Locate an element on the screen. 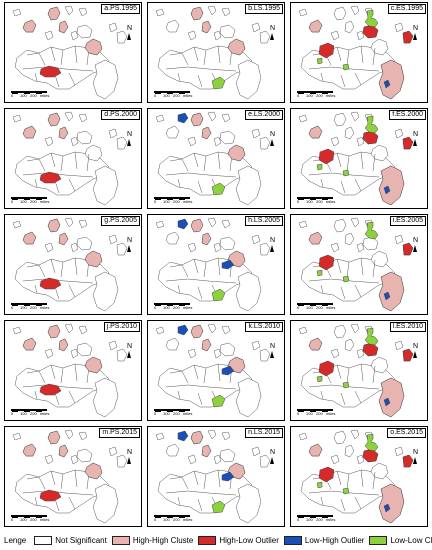 The image size is (432, 550). legend-swatch-low-low is located at coordinates (378, 540).